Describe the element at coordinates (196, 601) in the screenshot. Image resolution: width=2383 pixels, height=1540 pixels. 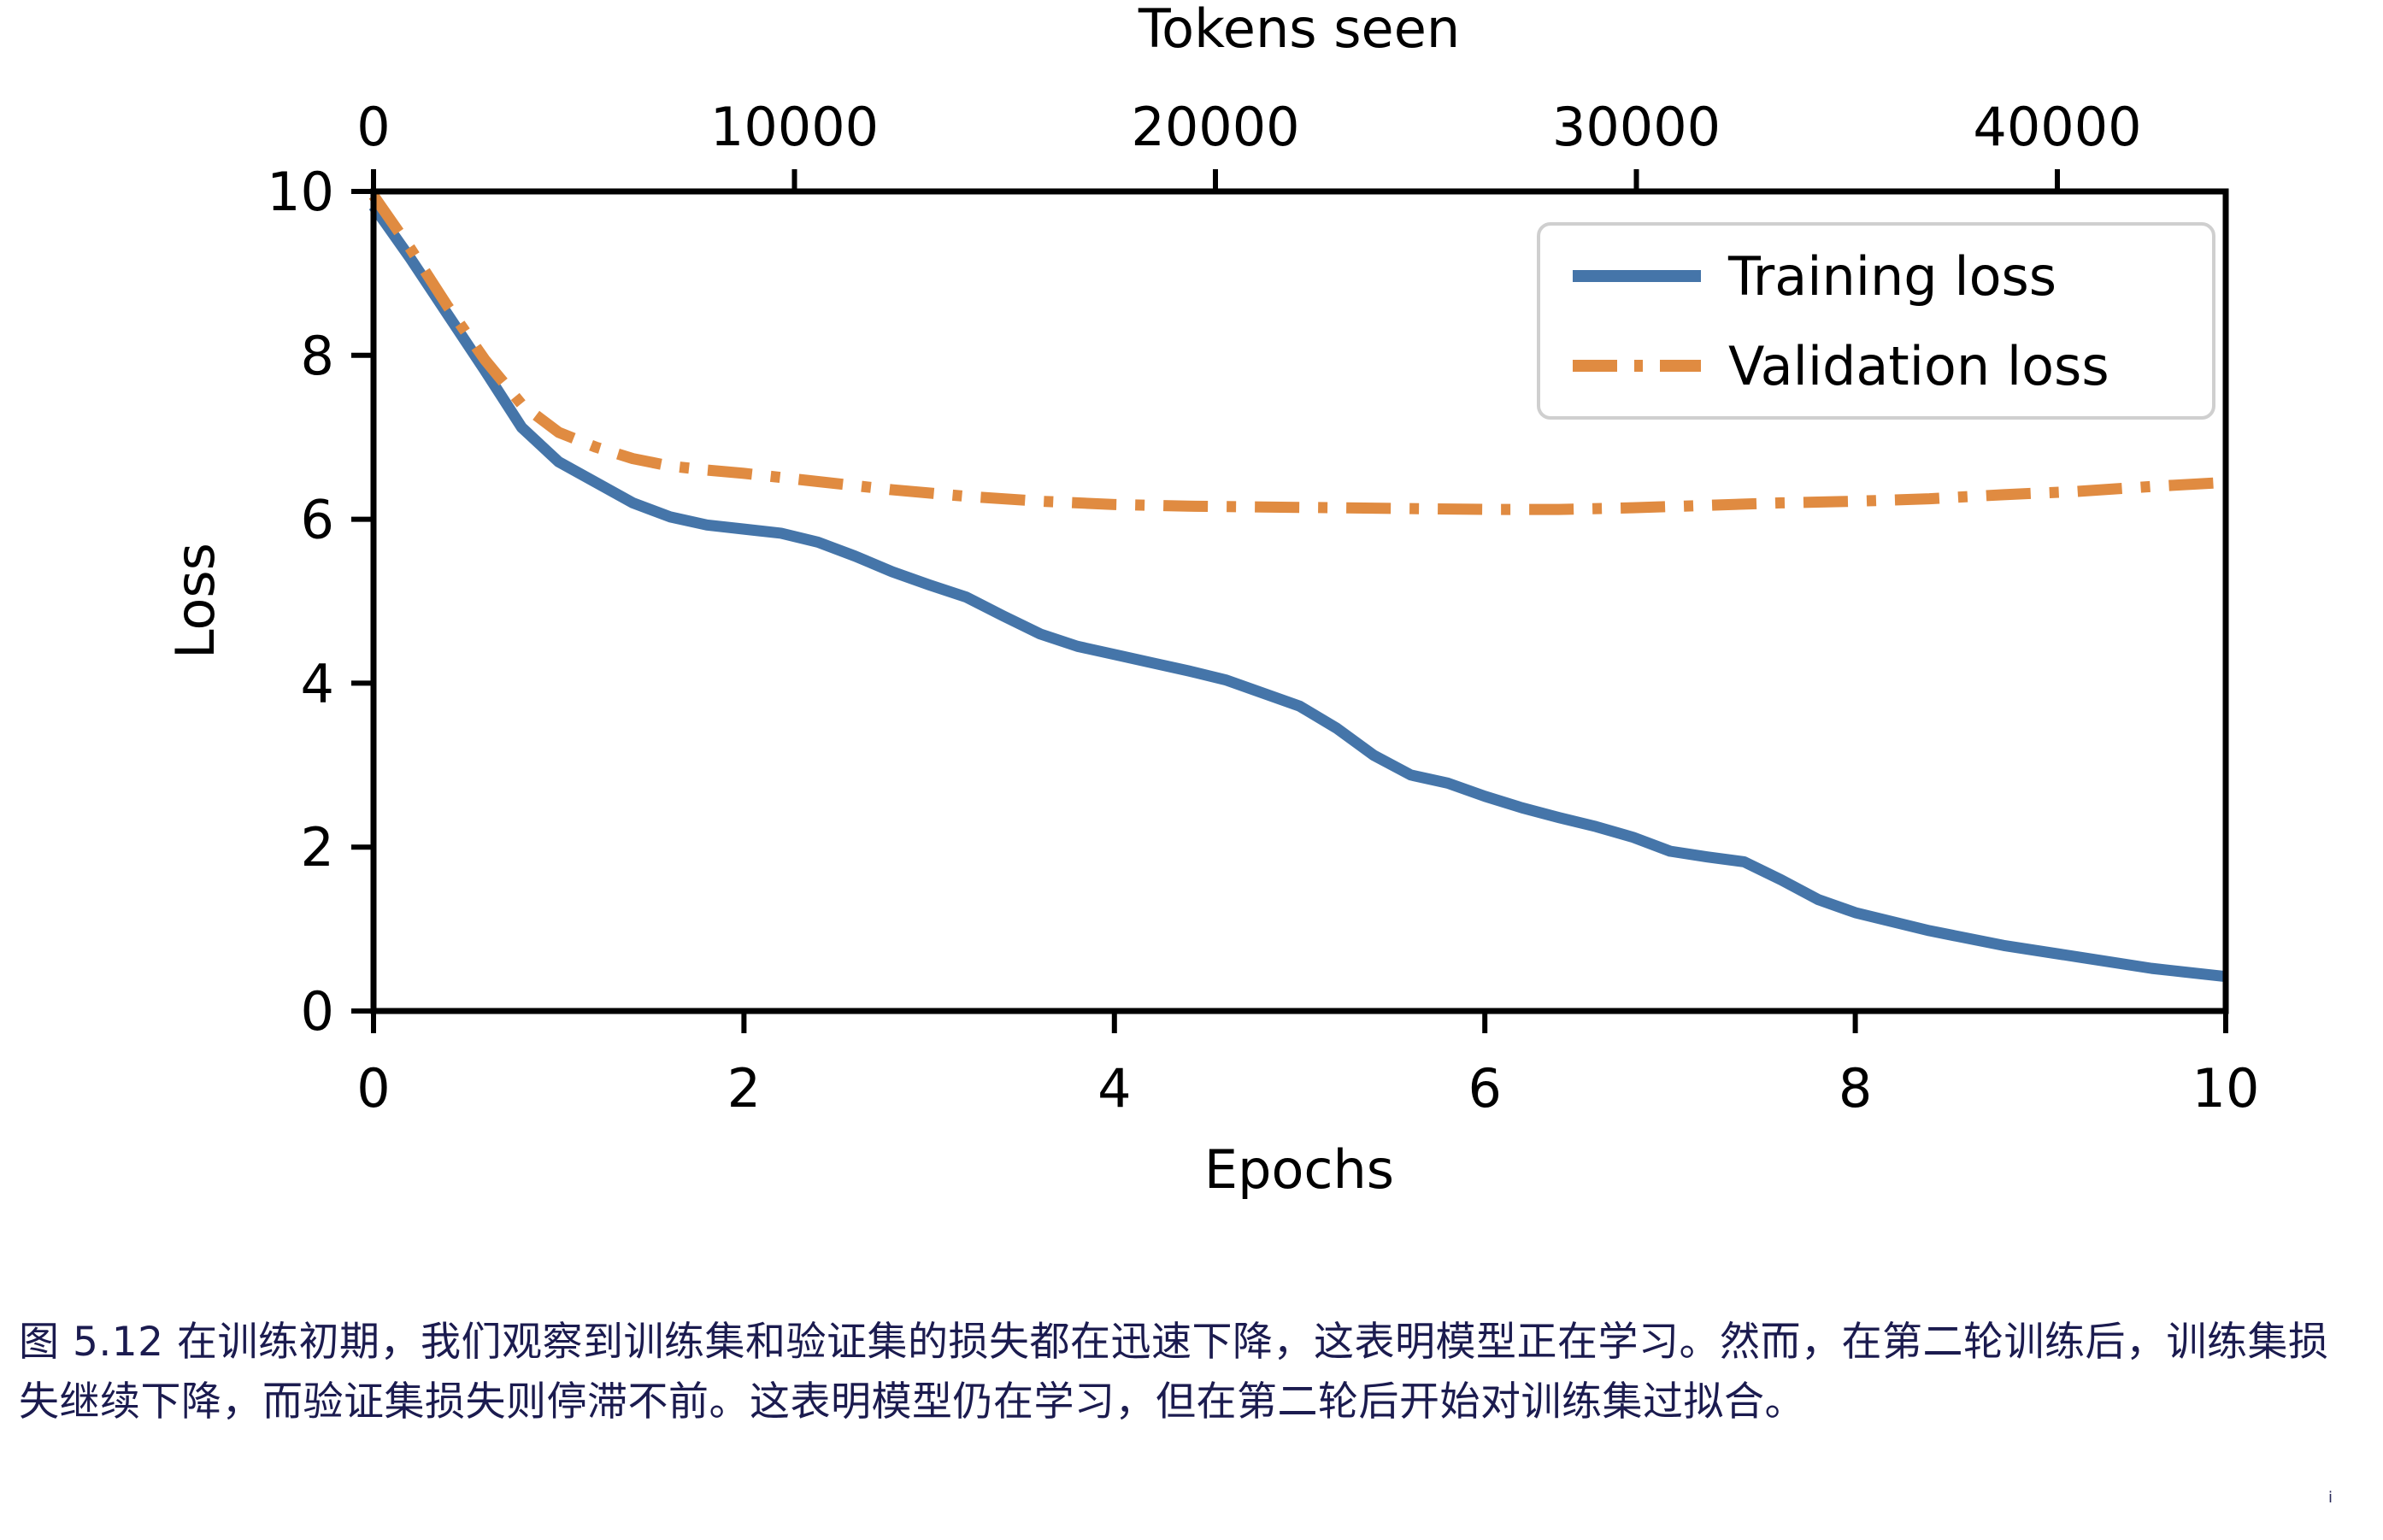
I see `y-axis-title: Loss` at that location.